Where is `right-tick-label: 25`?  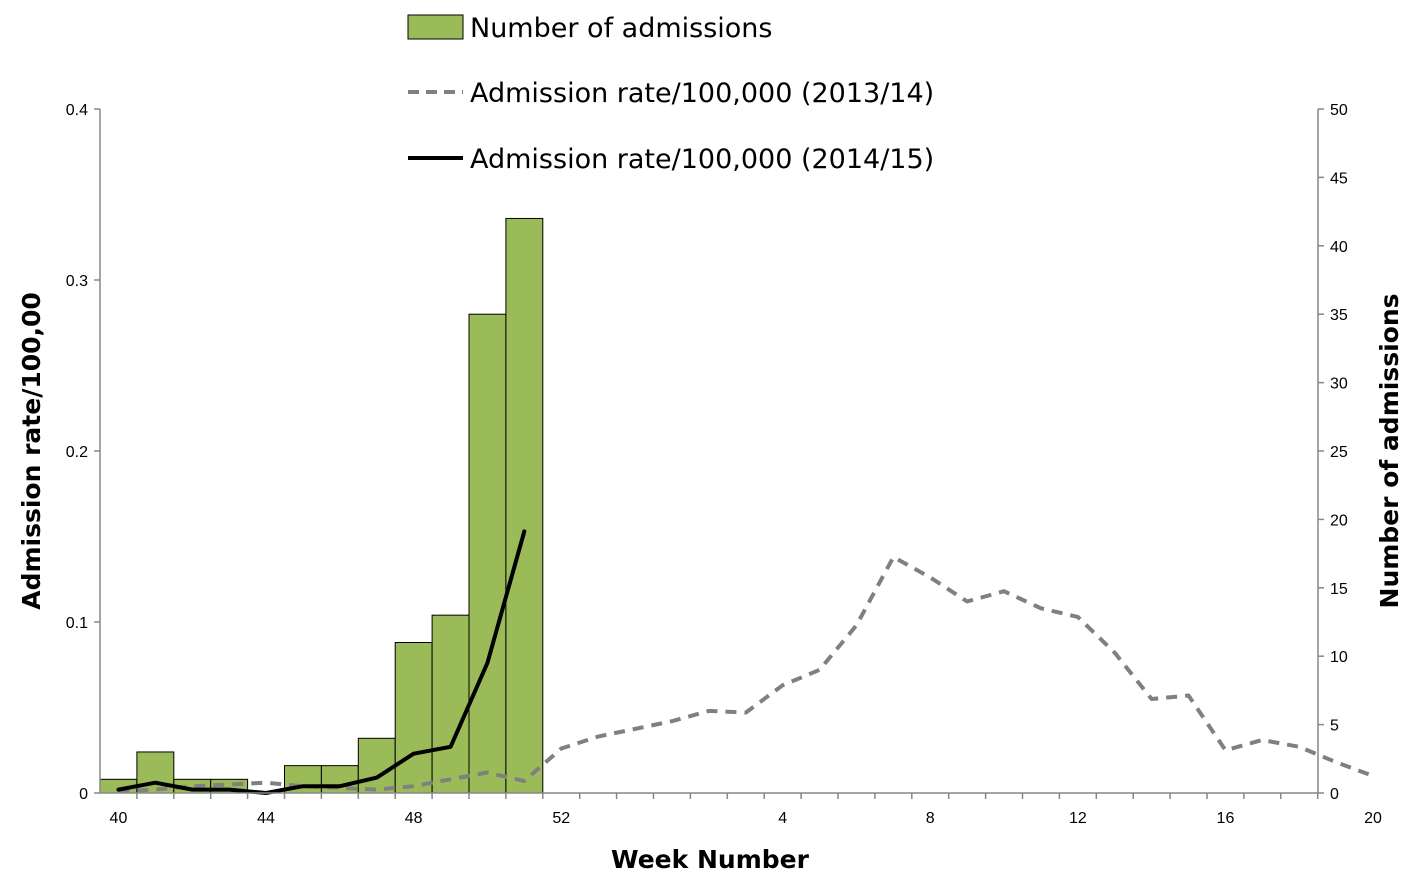
right-tick-label: 25 is located at coordinates (1339, 452).